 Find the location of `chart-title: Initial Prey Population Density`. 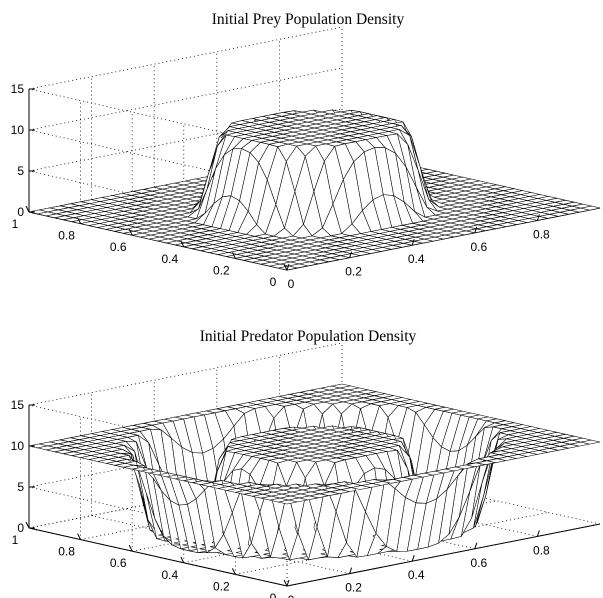

chart-title: Initial Prey Population Density is located at coordinates (308, 19).